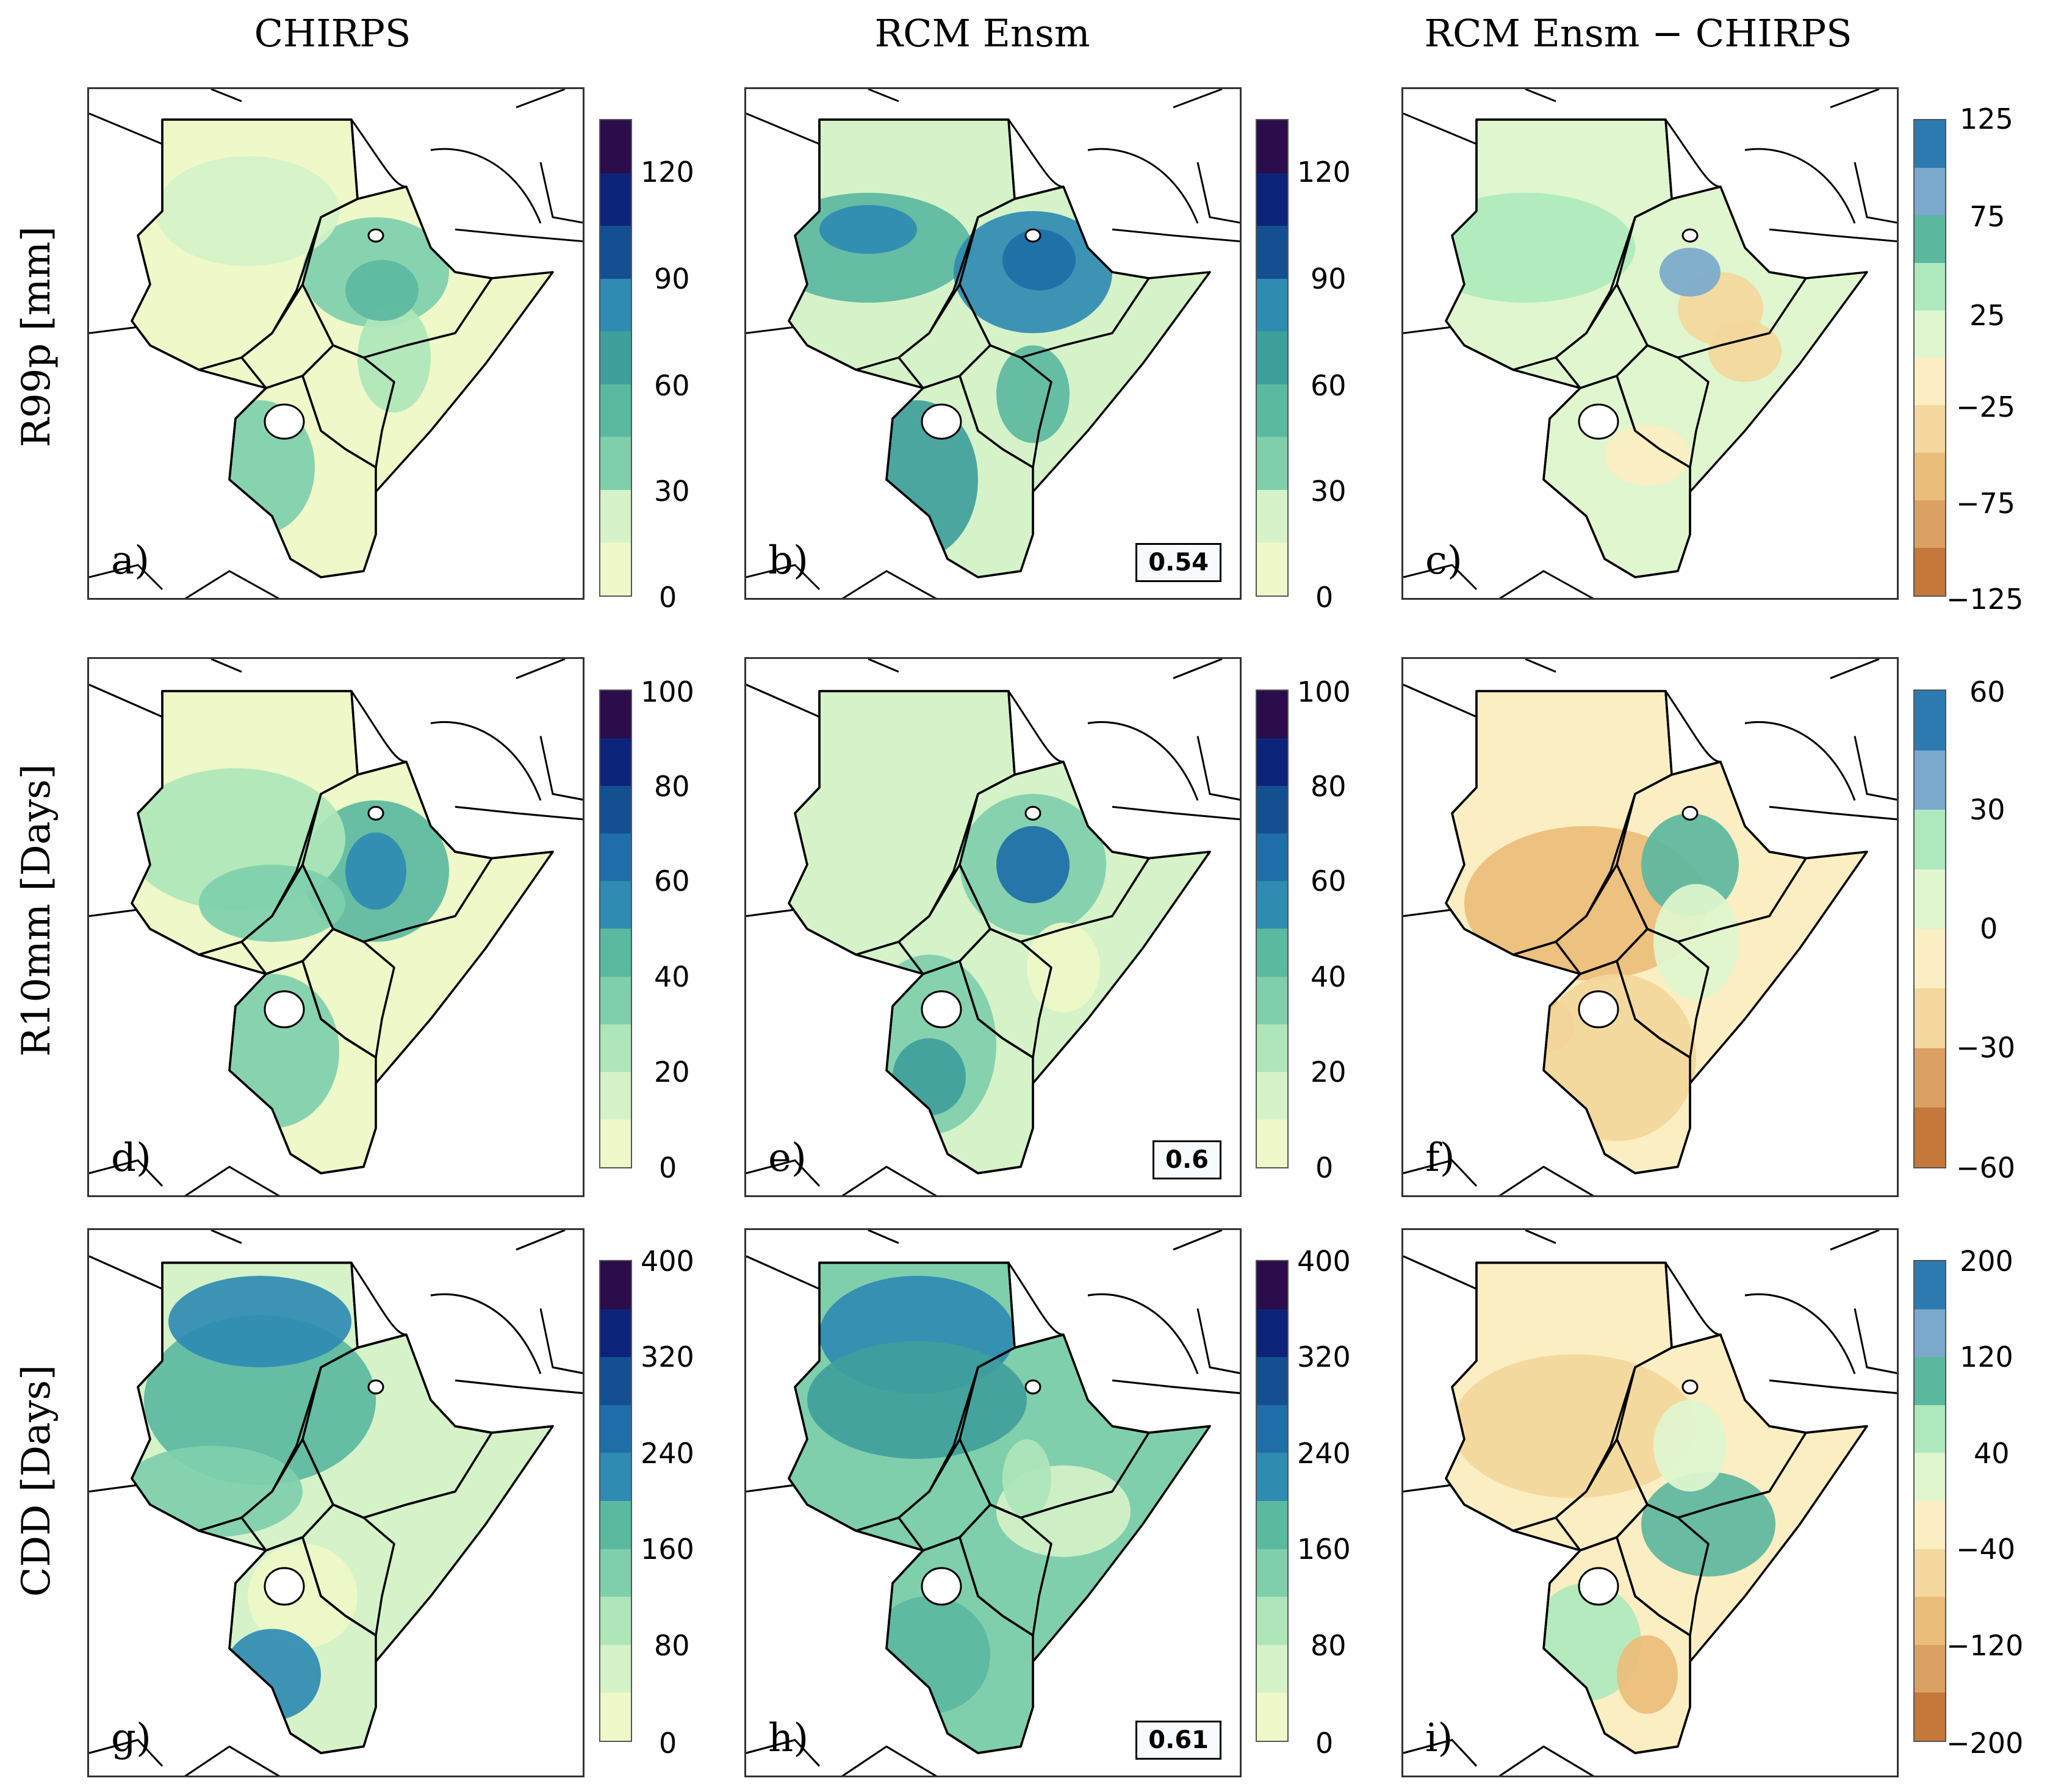 Image resolution: width=2050 pixels, height=1792 pixels. I want to click on map-r10mm-rcm, so click(993, 927).